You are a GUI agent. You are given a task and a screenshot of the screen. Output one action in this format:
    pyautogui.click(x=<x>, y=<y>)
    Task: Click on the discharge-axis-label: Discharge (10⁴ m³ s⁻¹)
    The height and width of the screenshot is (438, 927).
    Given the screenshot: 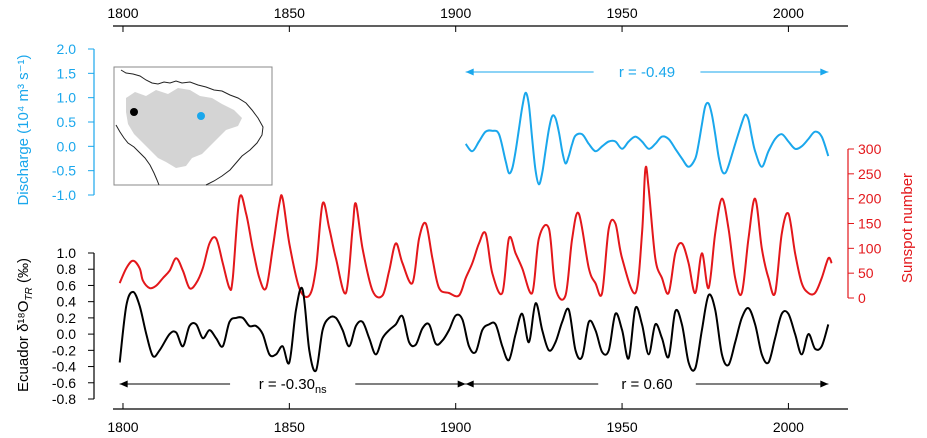 What is the action you would take?
    pyautogui.click(x=23, y=129)
    